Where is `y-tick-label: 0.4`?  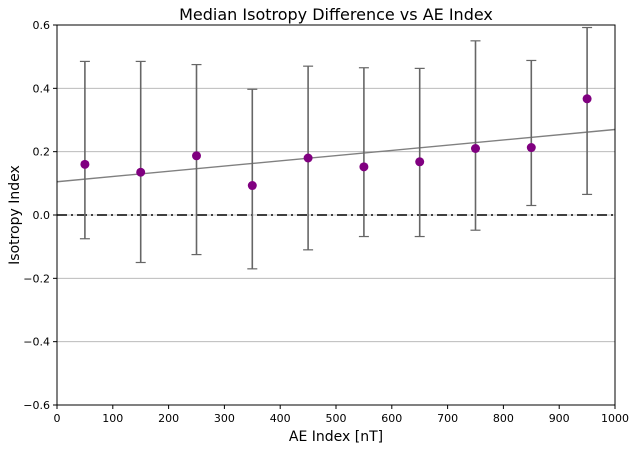 y-tick-label: 0.4 is located at coordinates (42, 88).